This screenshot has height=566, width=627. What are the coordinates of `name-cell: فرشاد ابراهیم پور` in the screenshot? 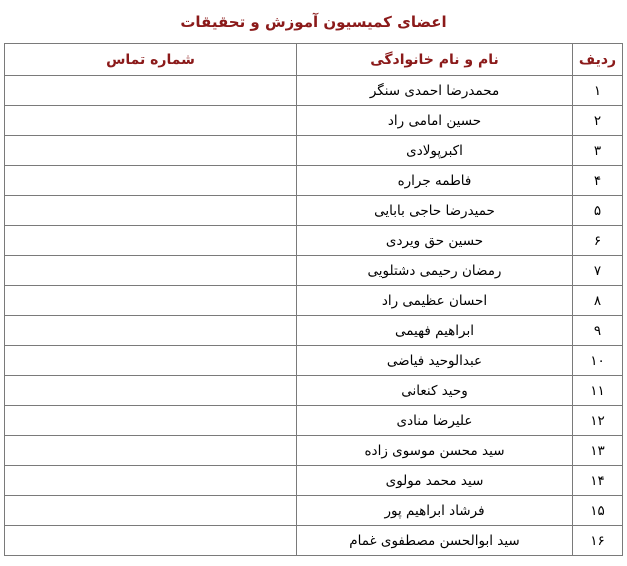 It's located at (434, 510).